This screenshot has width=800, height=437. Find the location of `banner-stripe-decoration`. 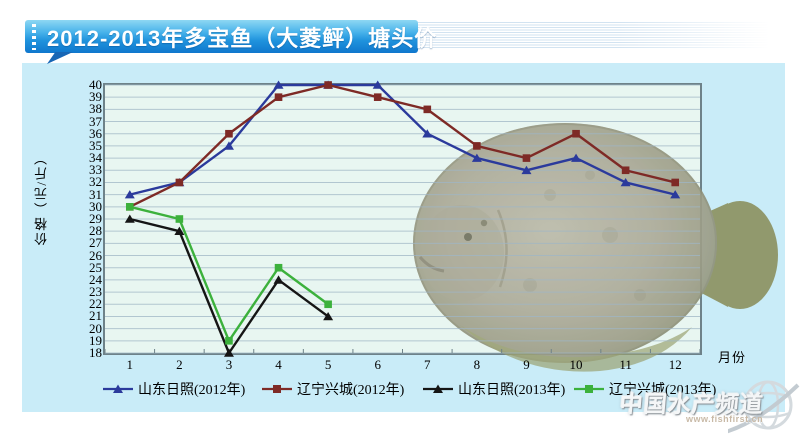

banner-stripe-decoration is located at coordinates (601, 35).